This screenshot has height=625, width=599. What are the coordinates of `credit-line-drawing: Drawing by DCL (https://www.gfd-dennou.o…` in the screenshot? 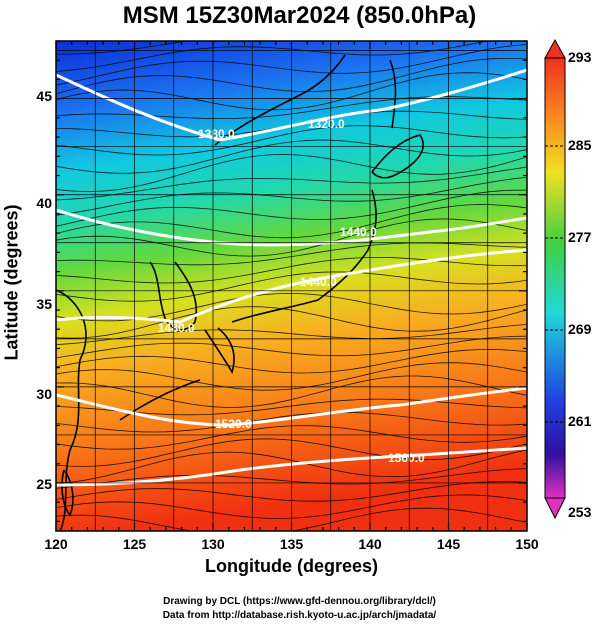 It's located at (299, 601).